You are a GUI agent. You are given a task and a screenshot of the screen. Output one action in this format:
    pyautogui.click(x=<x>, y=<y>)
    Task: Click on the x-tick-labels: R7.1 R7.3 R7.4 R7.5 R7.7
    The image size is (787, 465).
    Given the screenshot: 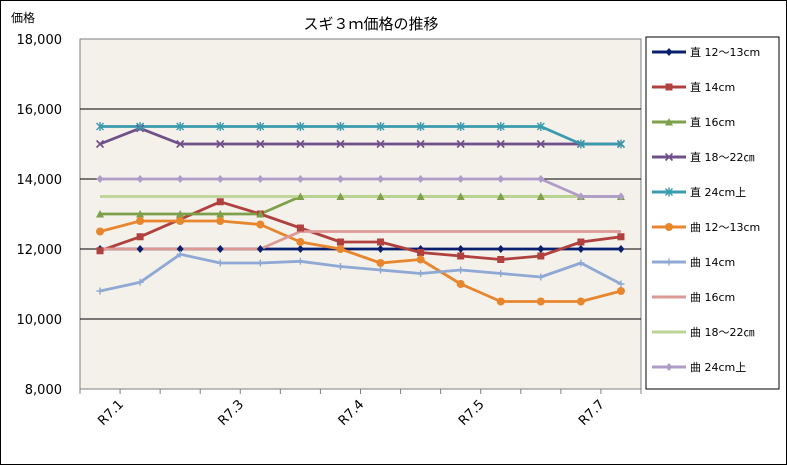 What is the action you would take?
    pyautogui.click(x=351, y=413)
    